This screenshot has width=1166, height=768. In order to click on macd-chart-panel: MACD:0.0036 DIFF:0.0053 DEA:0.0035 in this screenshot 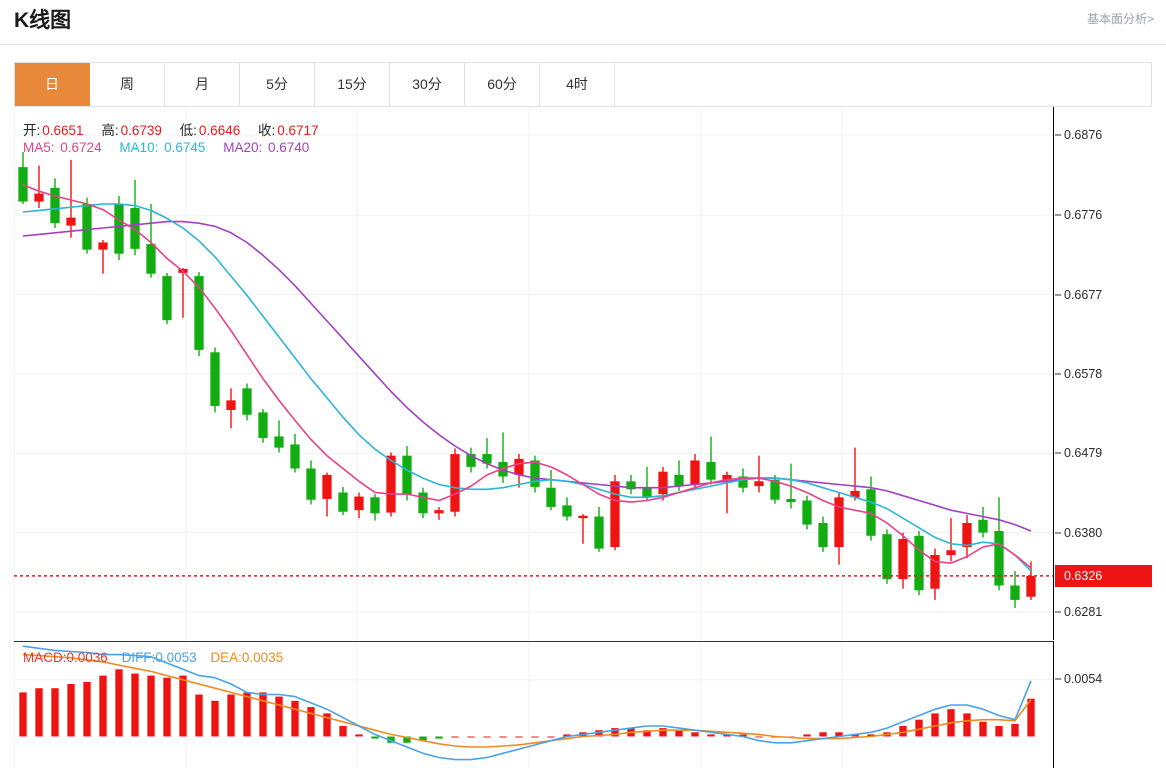, I will do `click(534, 704)`.